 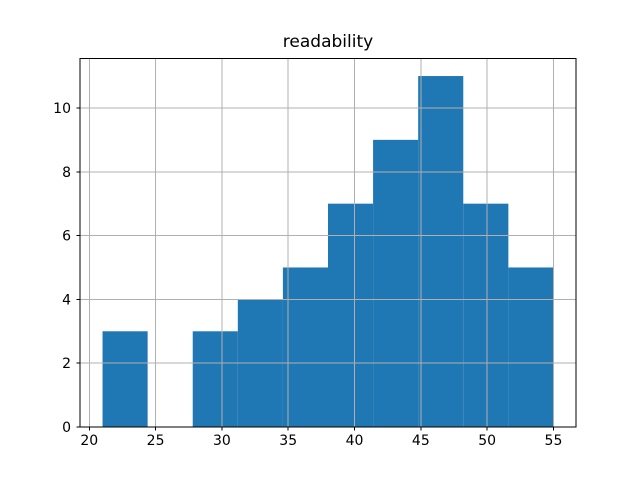 I want to click on y-tick-label: 10, so click(x=62, y=109).